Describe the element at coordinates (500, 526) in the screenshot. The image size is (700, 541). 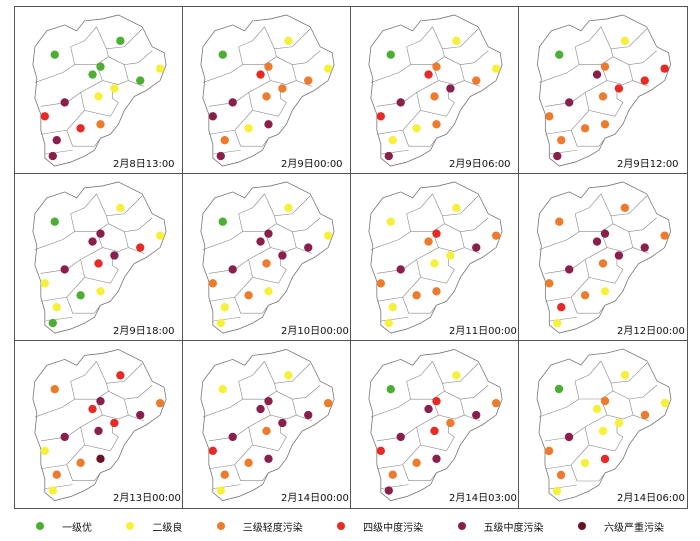
I see `legend-item-5: 五级中度污染` at that location.